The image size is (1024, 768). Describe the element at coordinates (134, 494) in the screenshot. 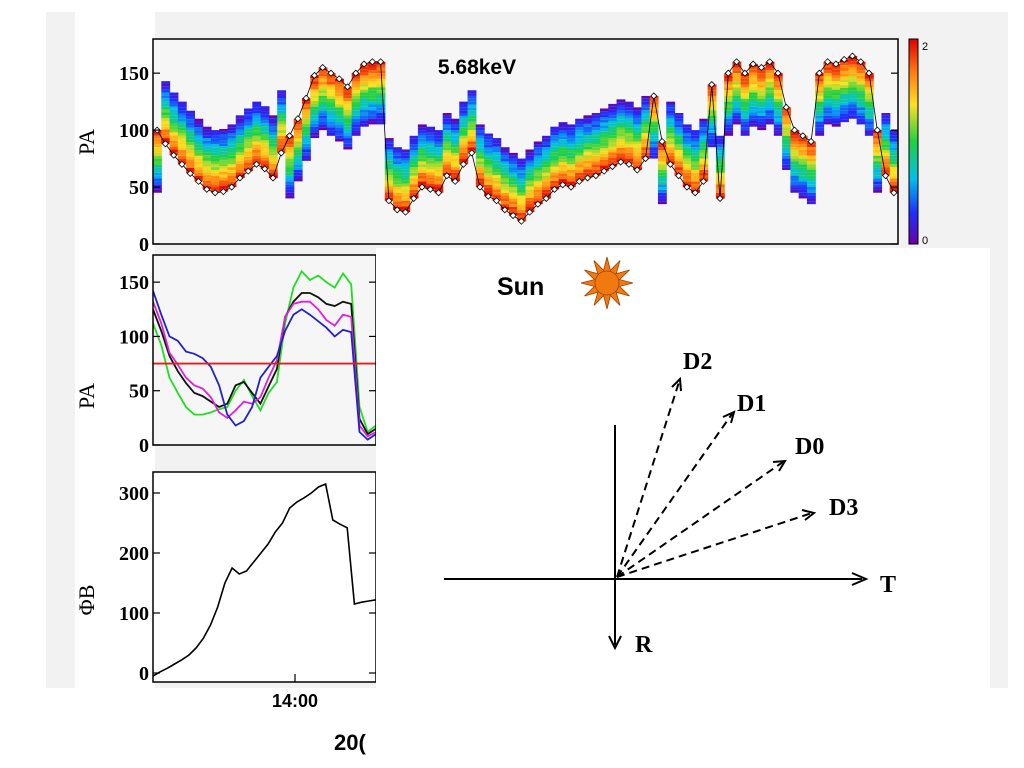

I see `panel-3-ytick-label-3: 300` at that location.